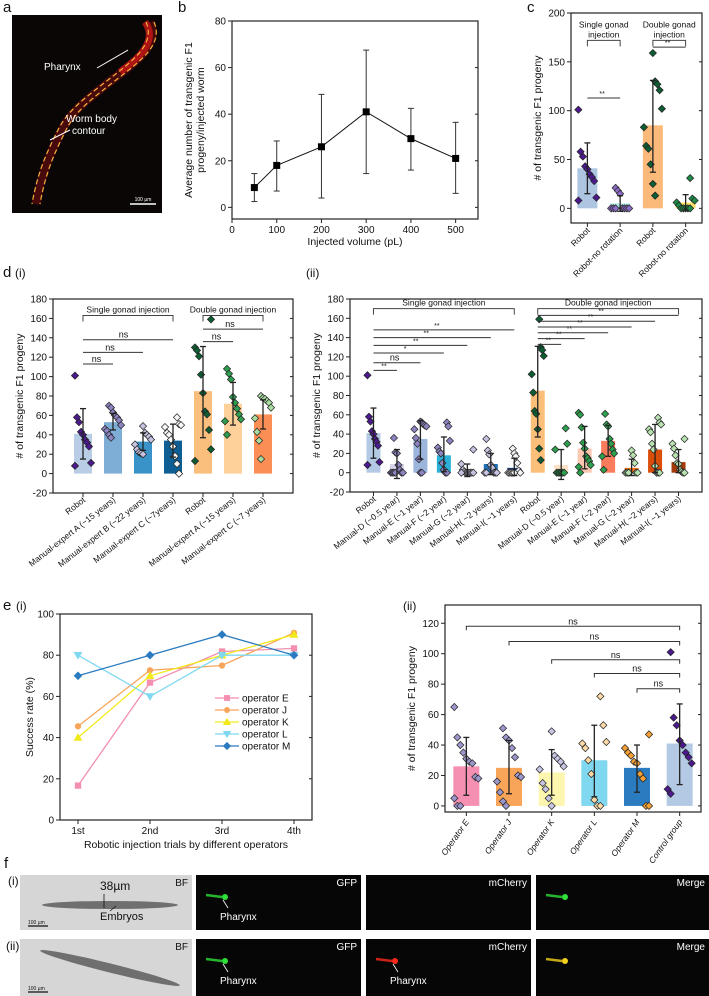 The width and height of the screenshot is (709, 996). Describe the element at coordinates (222, 831) in the screenshot. I see `x-tick-label: 3rd` at that location.